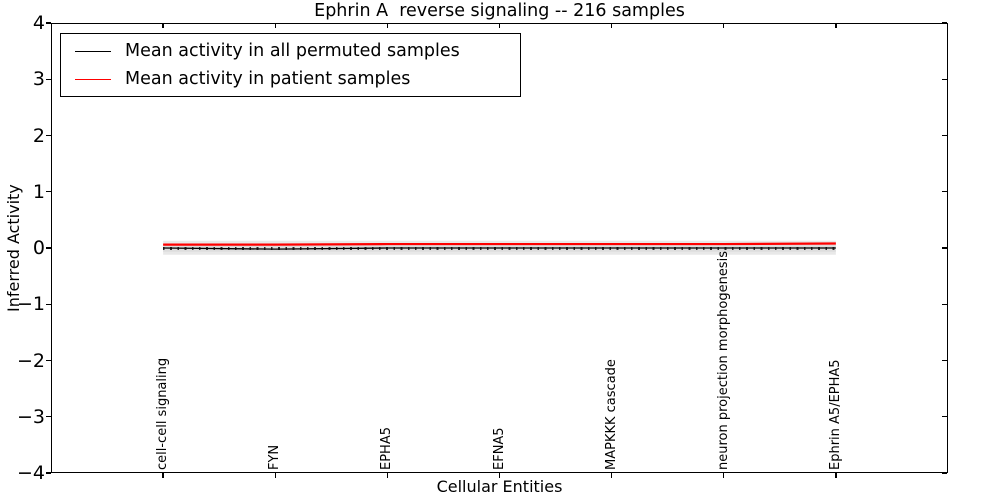 The width and height of the screenshot is (1000, 500). What do you see at coordinates (30, 304) in the screenshot?
I see `y-tick-label: −1` at bounding box center [30, 304].